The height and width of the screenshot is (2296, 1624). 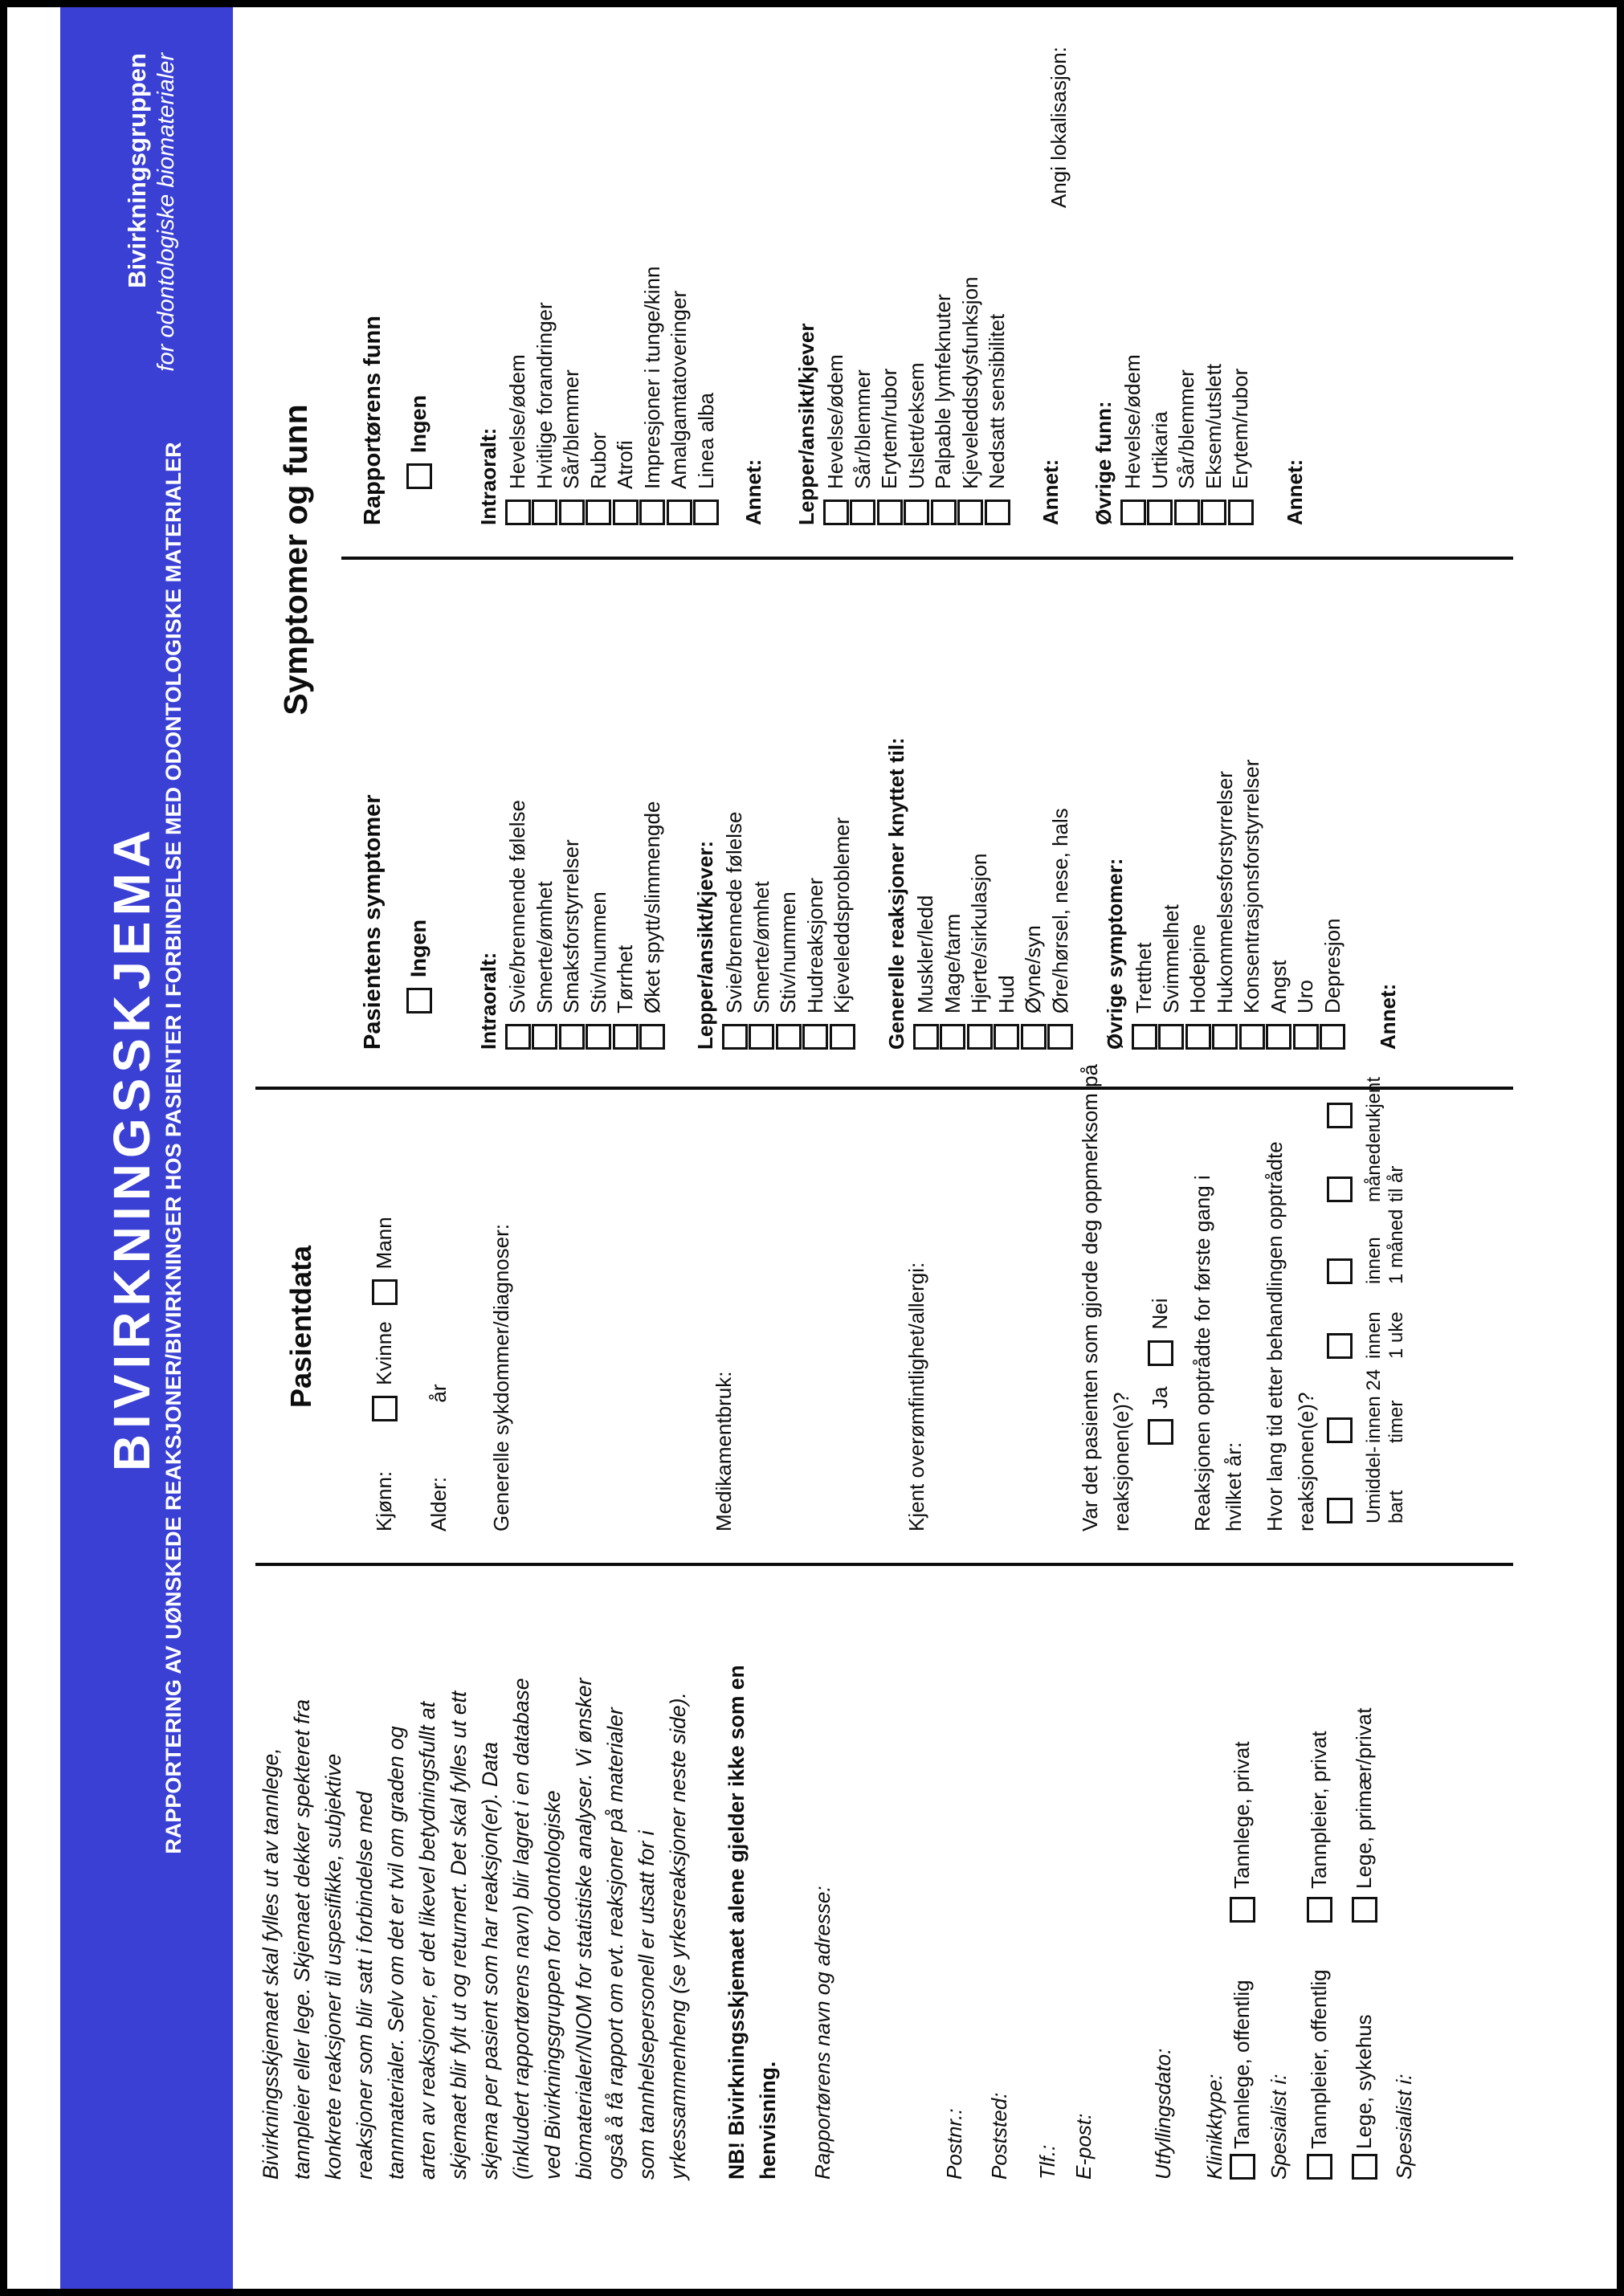 I want to click on timing-option: innen 24 timer, so click(x=1367, y=1406).